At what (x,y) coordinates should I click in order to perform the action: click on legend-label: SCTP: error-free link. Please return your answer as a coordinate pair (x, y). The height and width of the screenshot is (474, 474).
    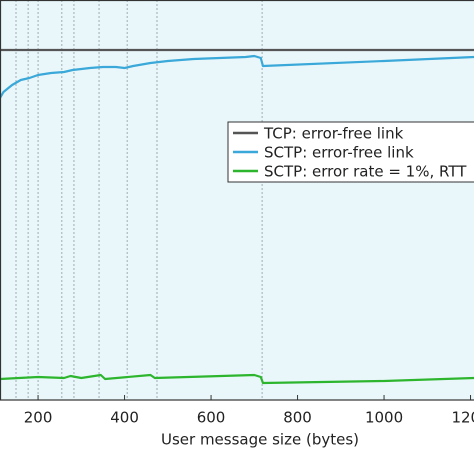
    Looking at the image, I should click on (339, 153).